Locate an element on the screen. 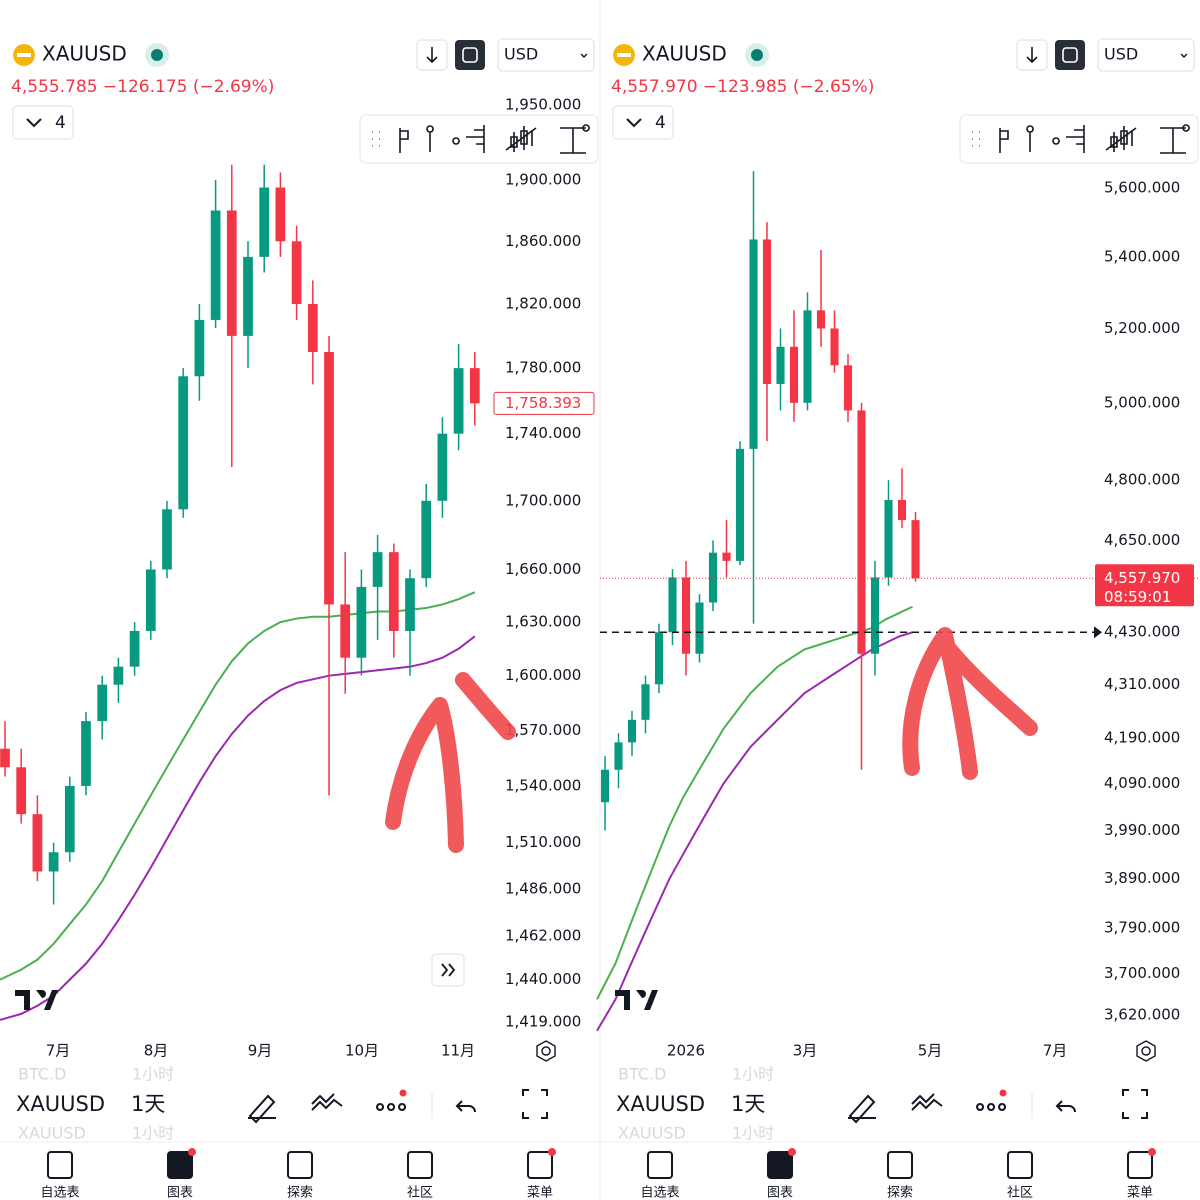 The image size is (1200, 1200). last-price-box is located at coordinates (1144, 585).